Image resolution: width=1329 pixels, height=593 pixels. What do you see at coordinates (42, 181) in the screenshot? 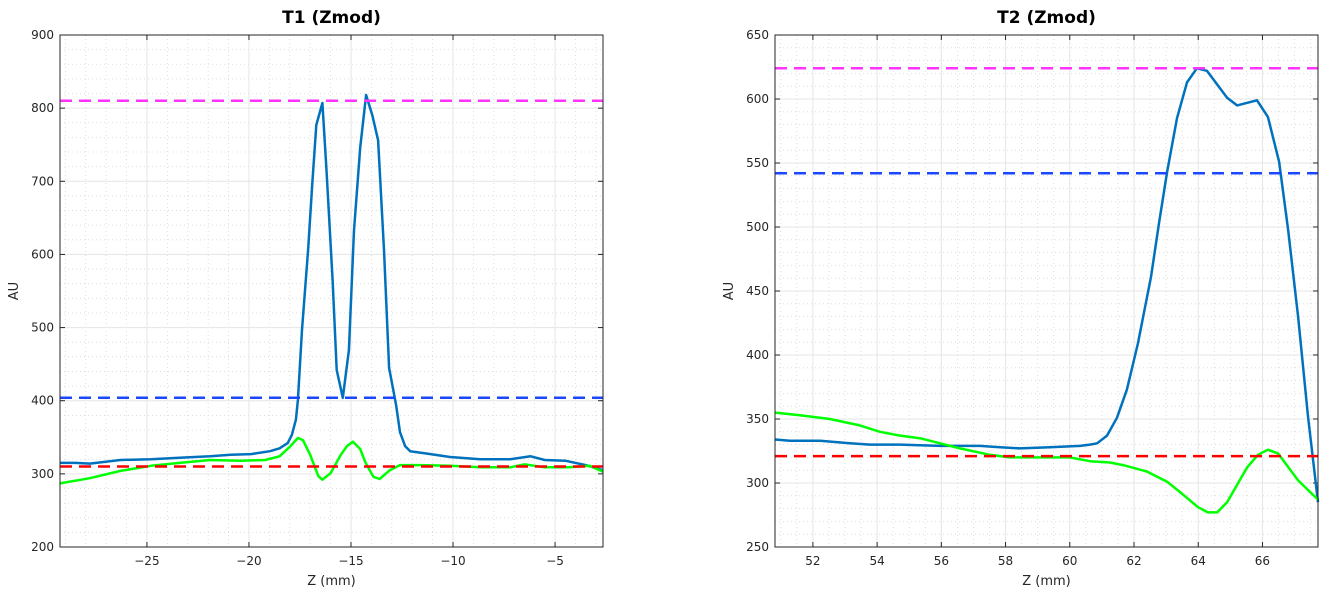
I see `y-tick-label: 700` at bounding box center [42, 181].